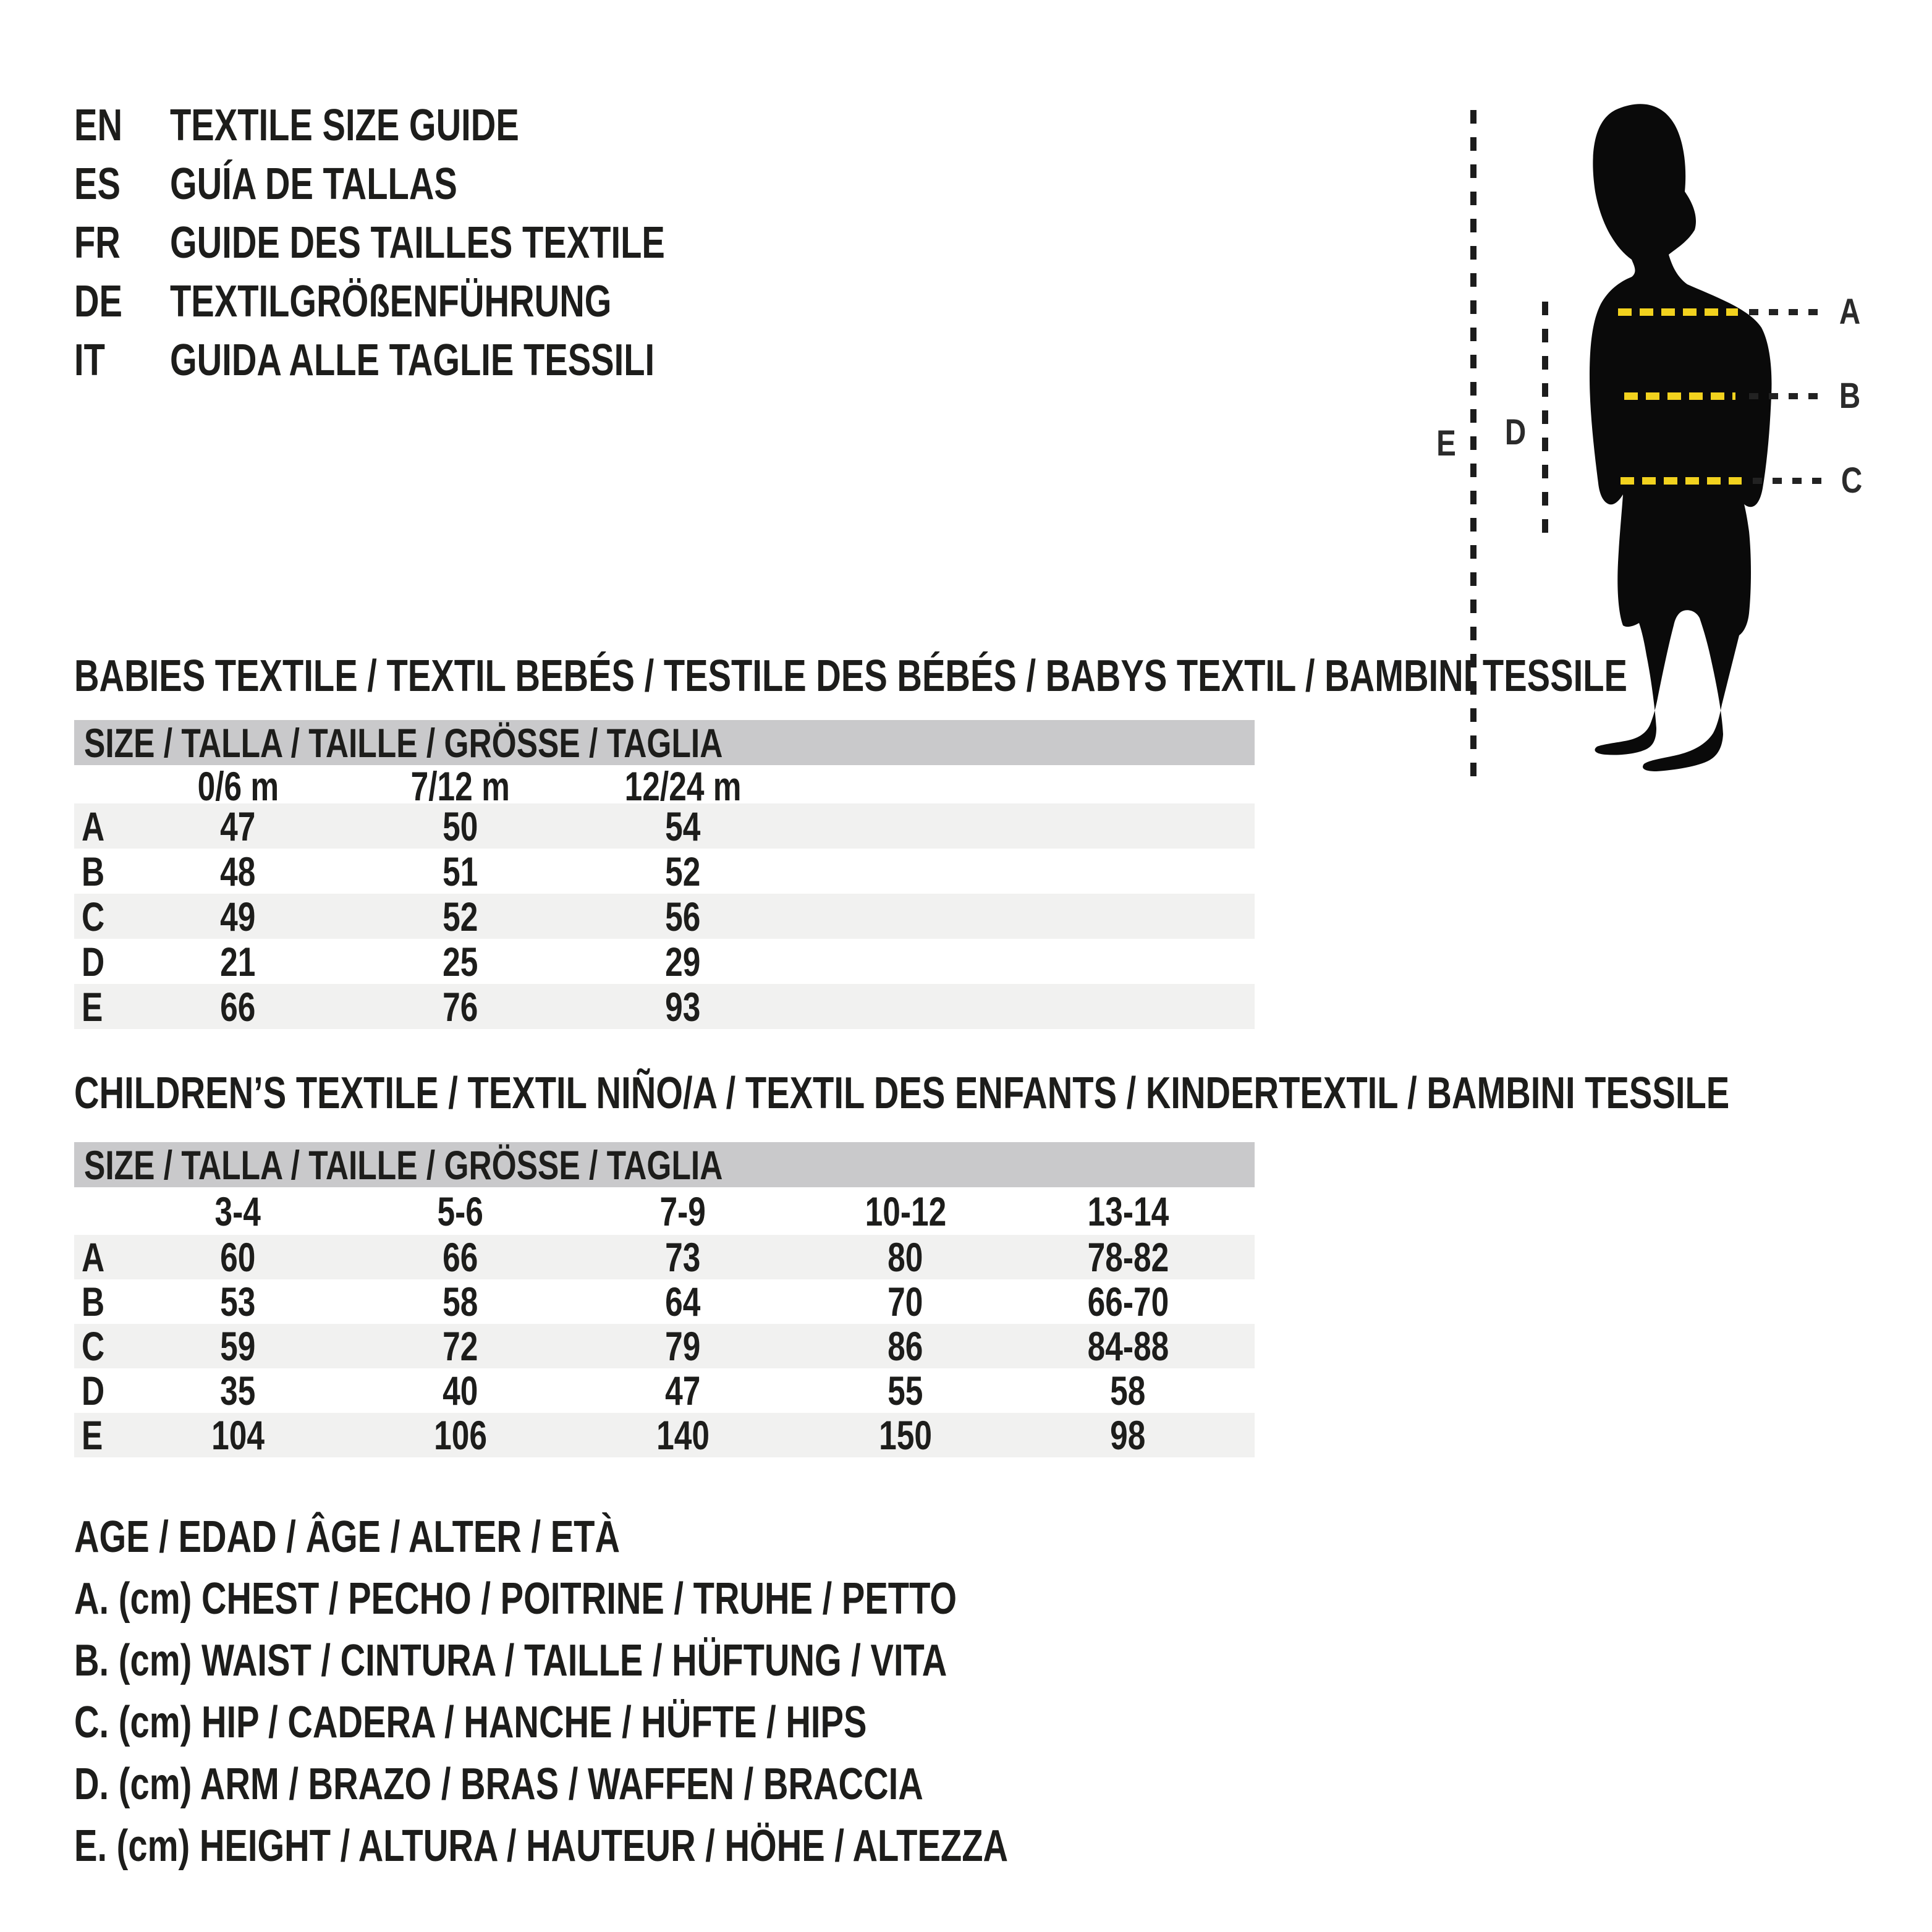 The image size is (1932, 1932). I want to click on row-label: D, so click(93, 961).